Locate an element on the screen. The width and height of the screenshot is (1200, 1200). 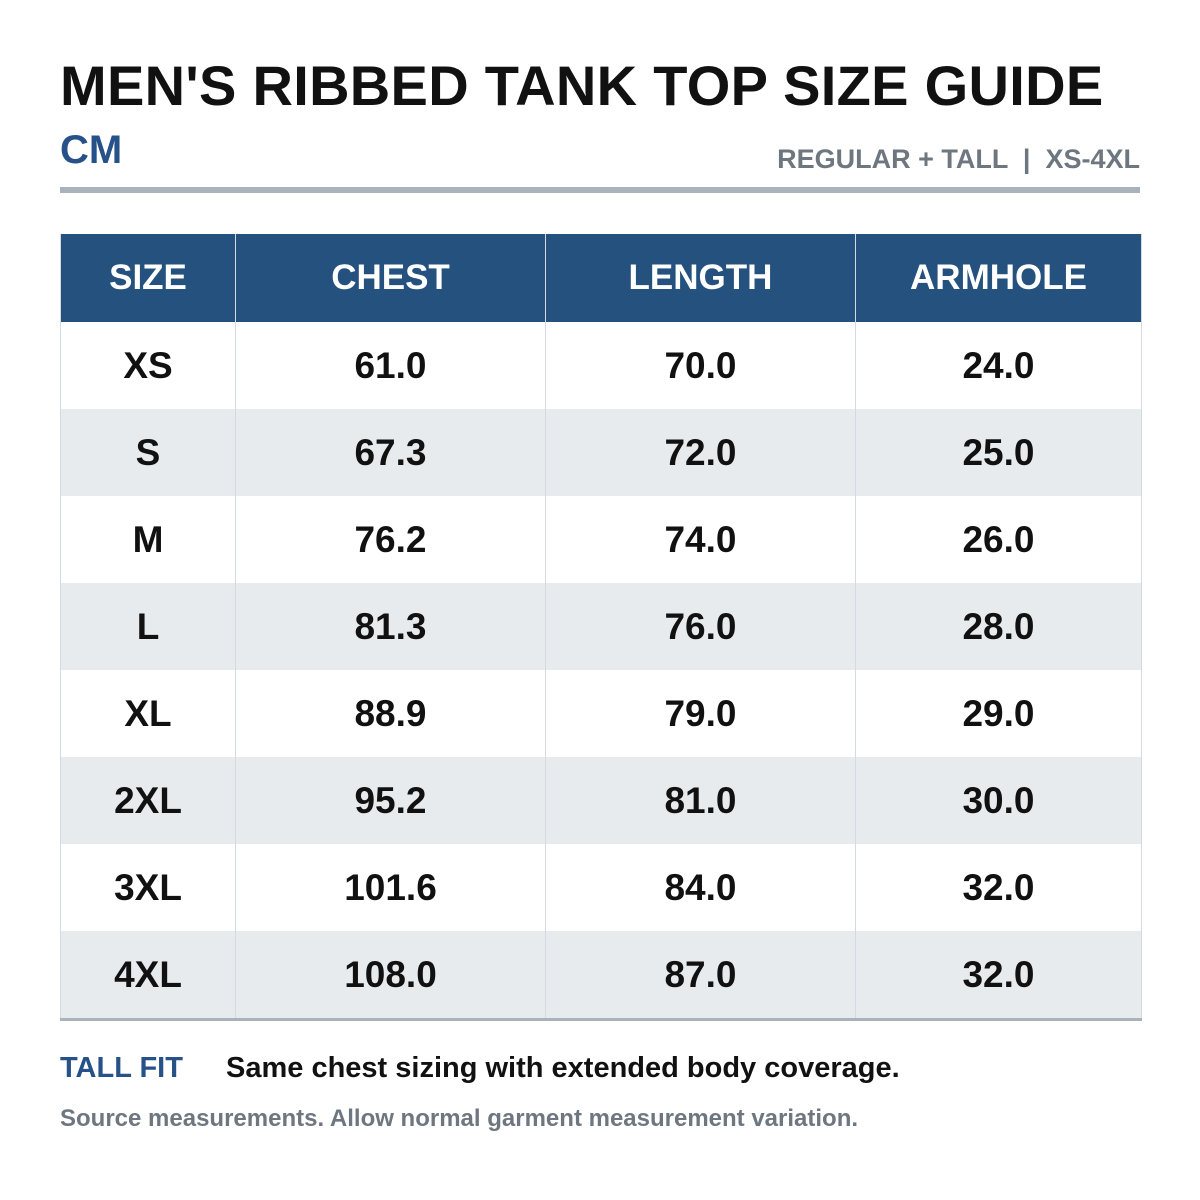
table-row: XS 61.0 70.0 24.0 is located at coordinates (601, 365).